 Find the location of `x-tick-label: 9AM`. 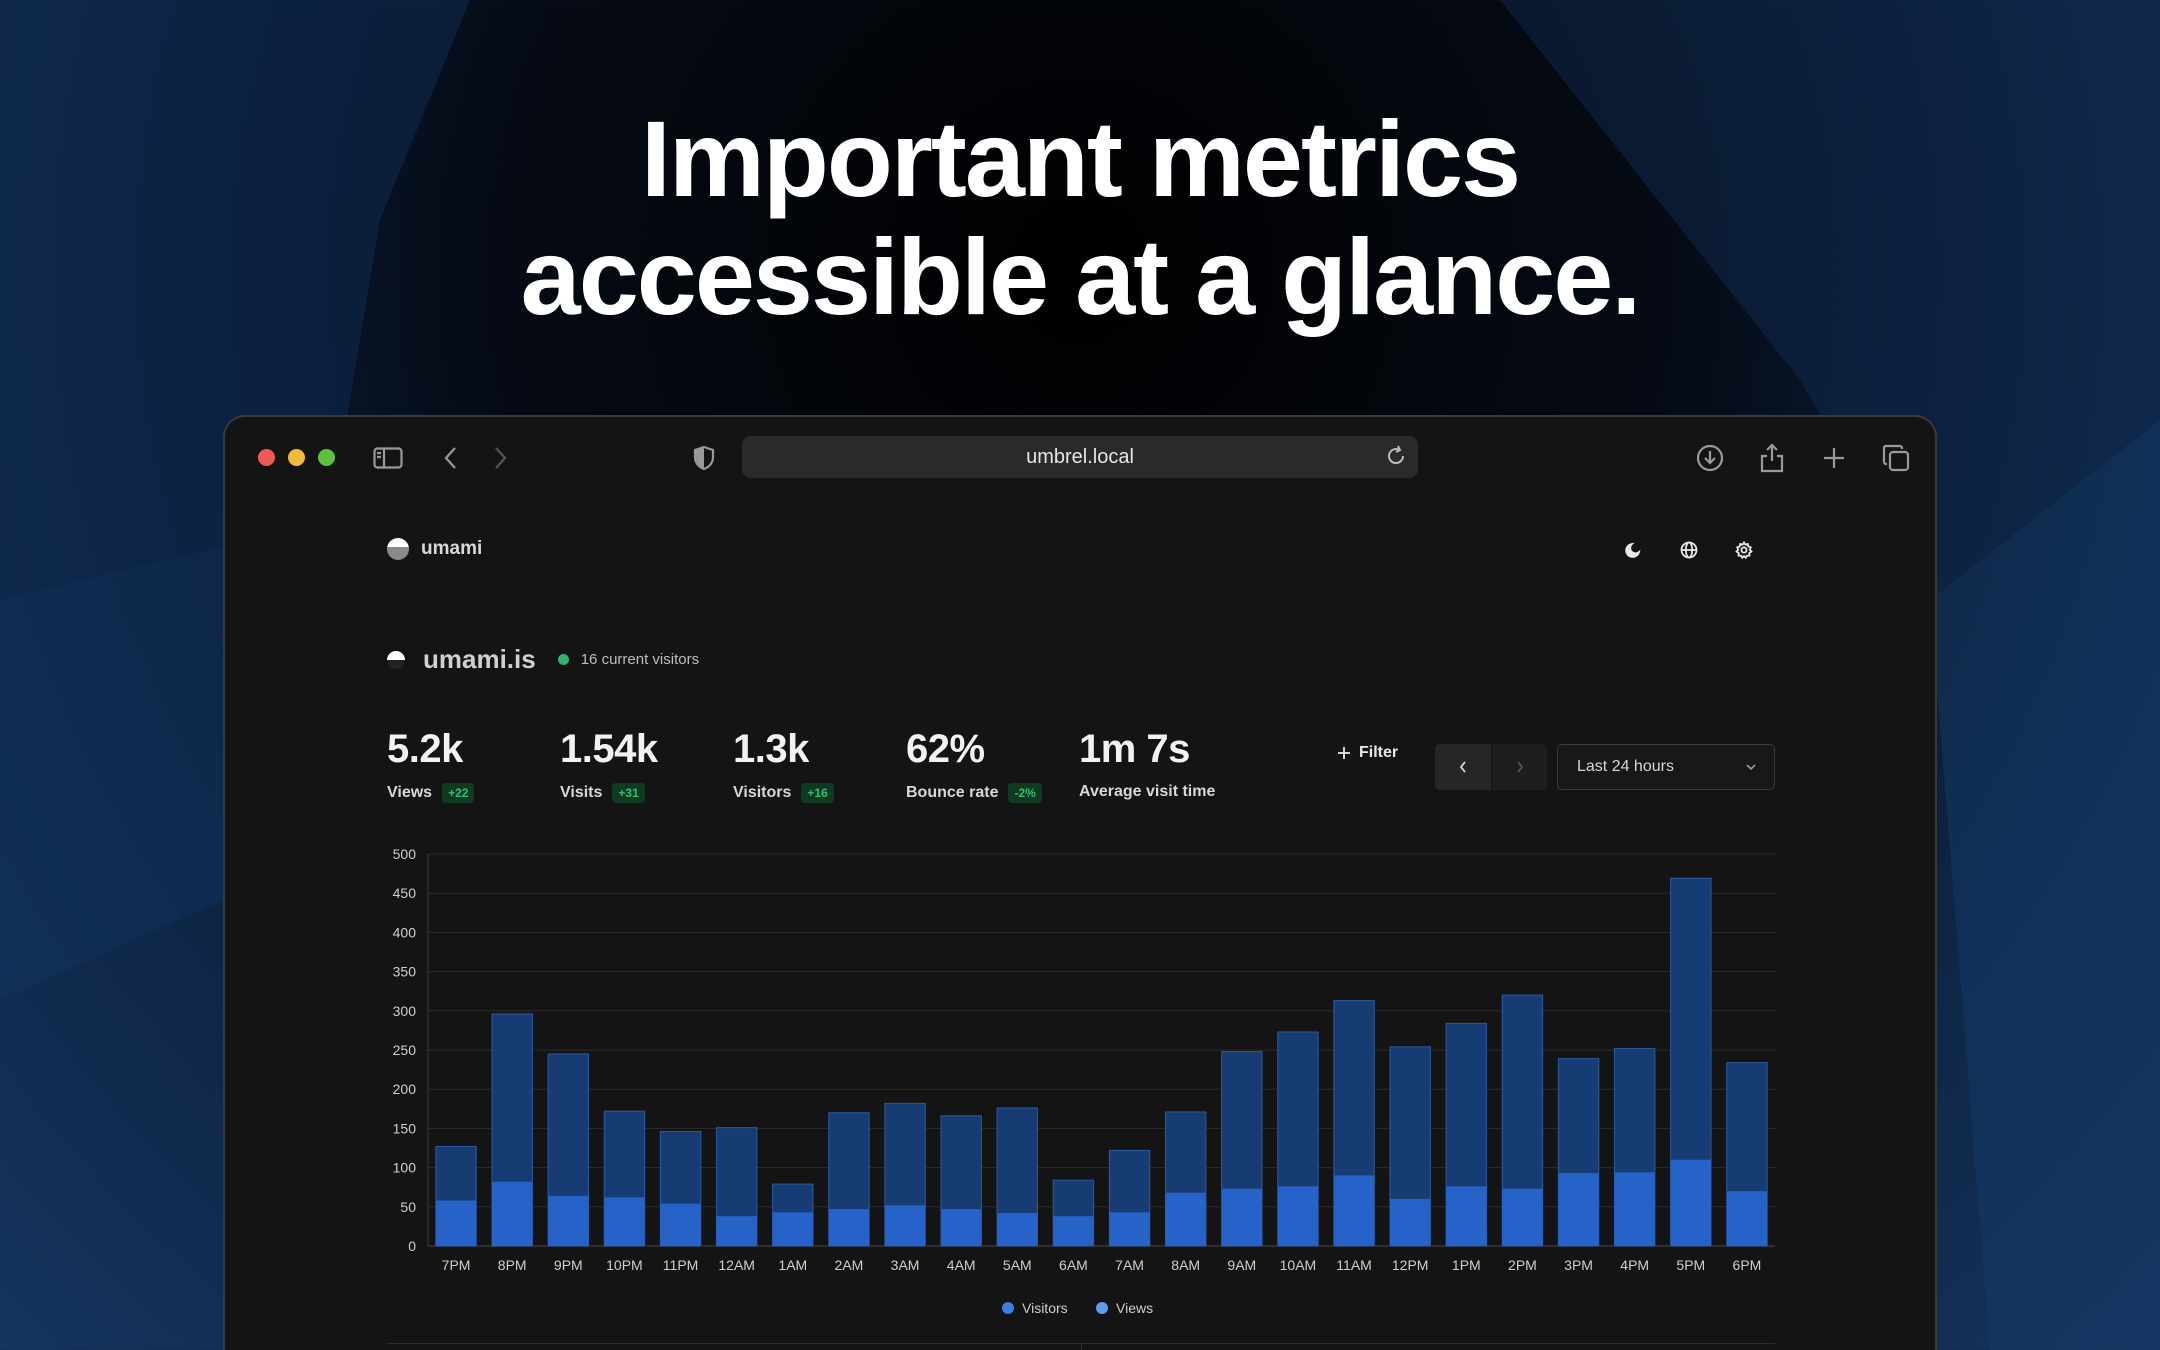

x-tick-label: 9AM is located at coordinates (1241, 1265).